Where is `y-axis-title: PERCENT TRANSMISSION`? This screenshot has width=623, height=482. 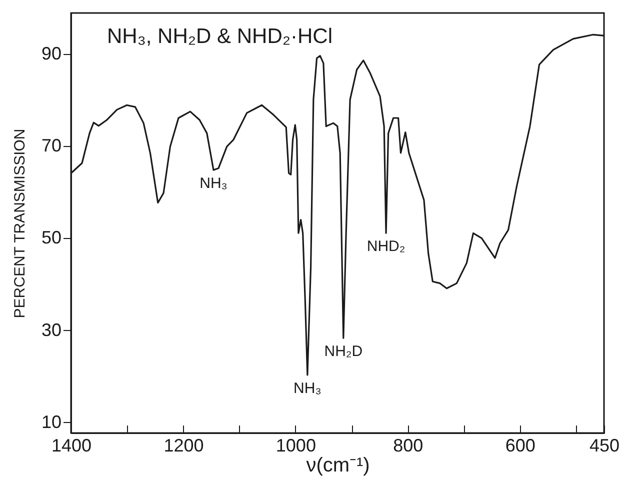
y-axis-title: PERCENT TRANSMISSION is located at coordinates (19, 223).